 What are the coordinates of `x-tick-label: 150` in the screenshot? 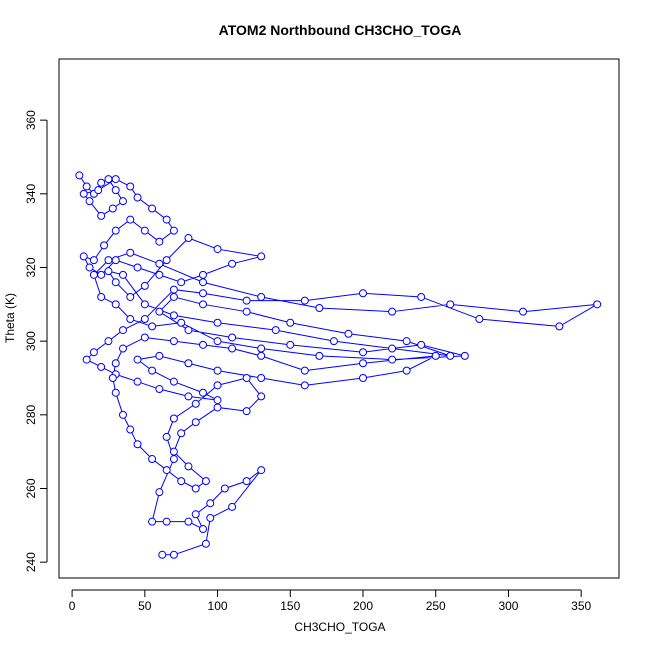 It's located at (290, 606).